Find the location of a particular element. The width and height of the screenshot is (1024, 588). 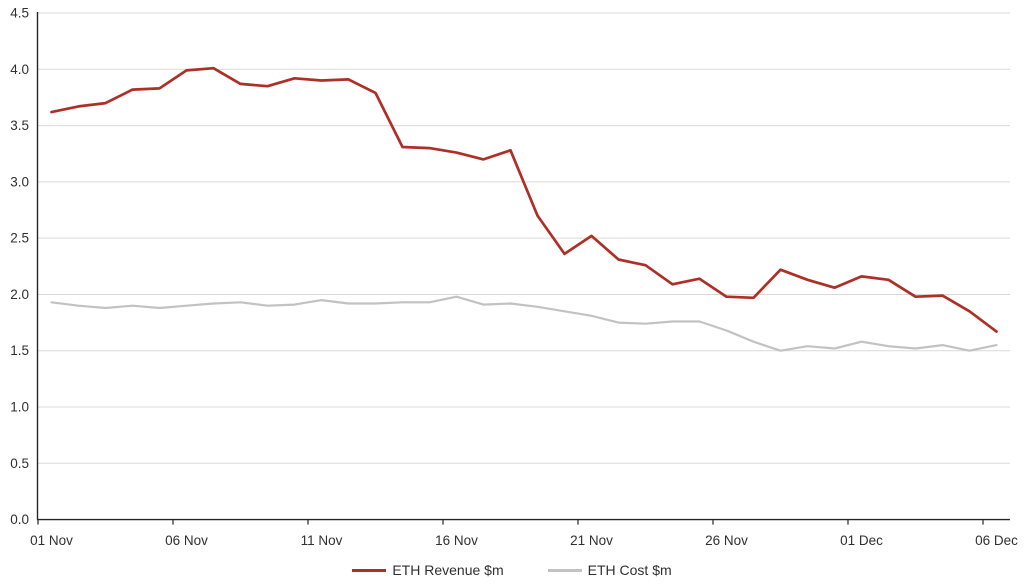

x-tick-label: 26 Nov is located at coordinates (726, 540).